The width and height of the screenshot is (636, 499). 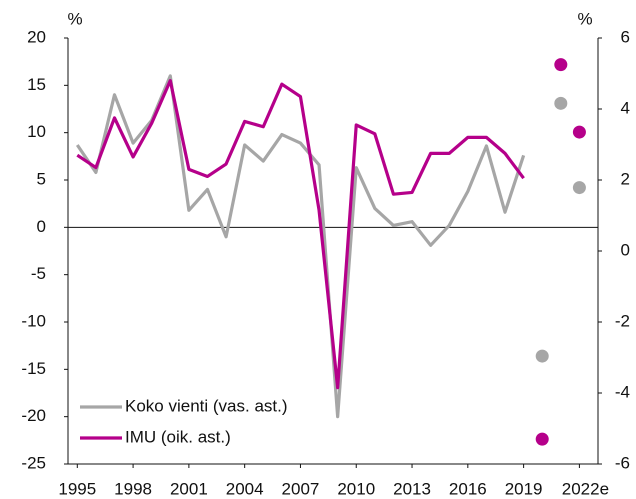 I want to click on legend-label: IMU (oik. ast.), so click(x=178, y=436).